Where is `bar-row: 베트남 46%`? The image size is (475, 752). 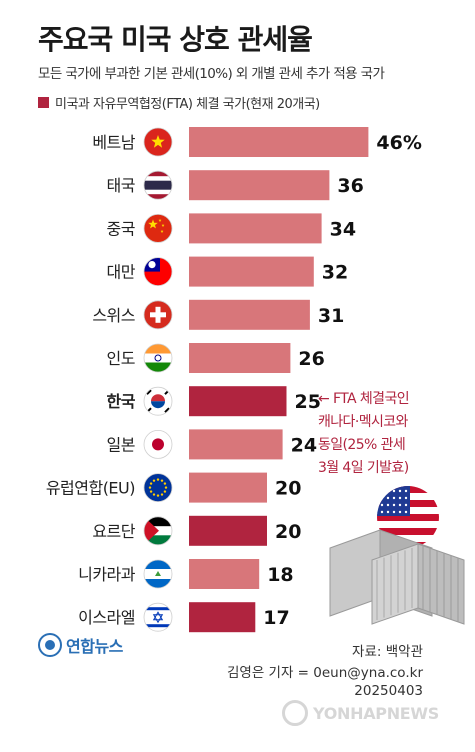 bar-row: 베트남 46% is located at coordinates (257, 142).